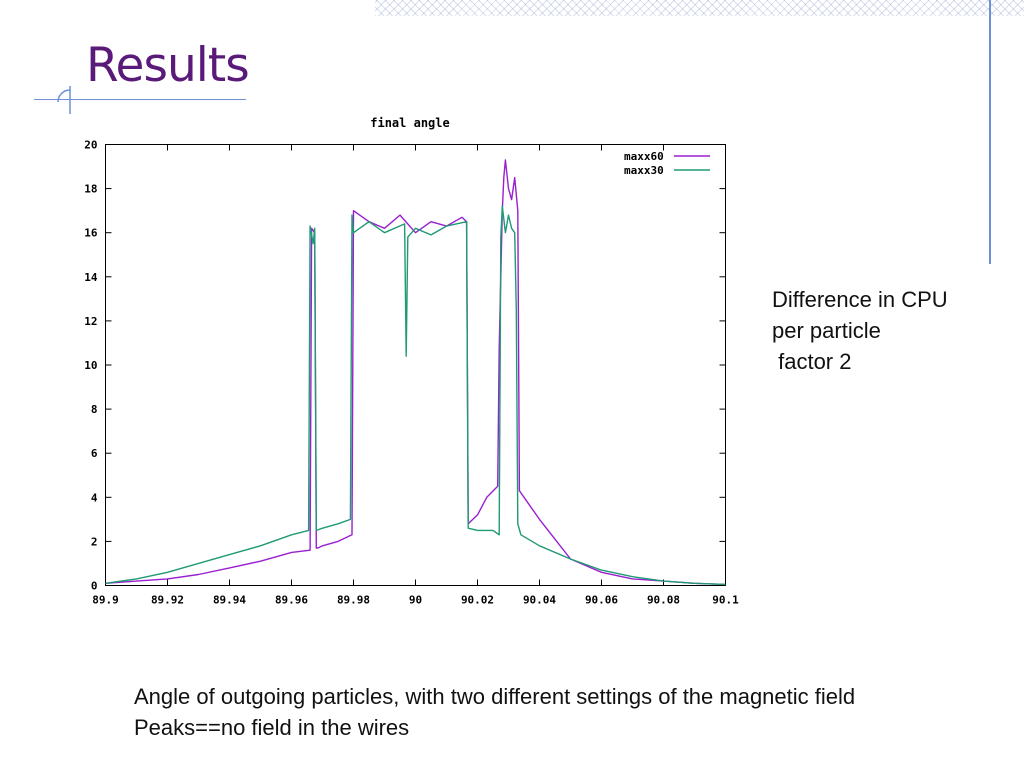  I want to click on y-tick-label: 2, so click(94, 541).